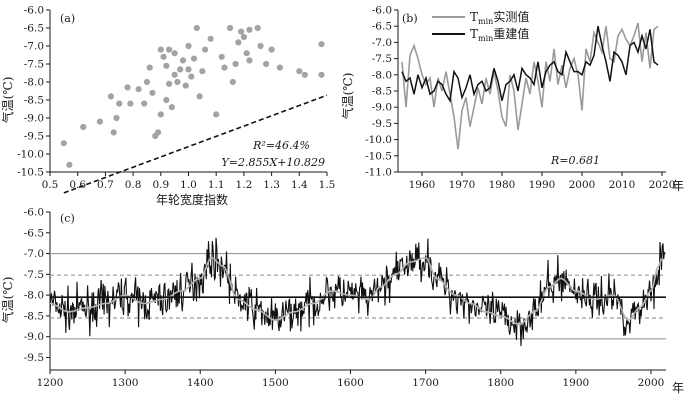  I want to click on panel-a-ytick-label: -8.0, so click(34, 83).